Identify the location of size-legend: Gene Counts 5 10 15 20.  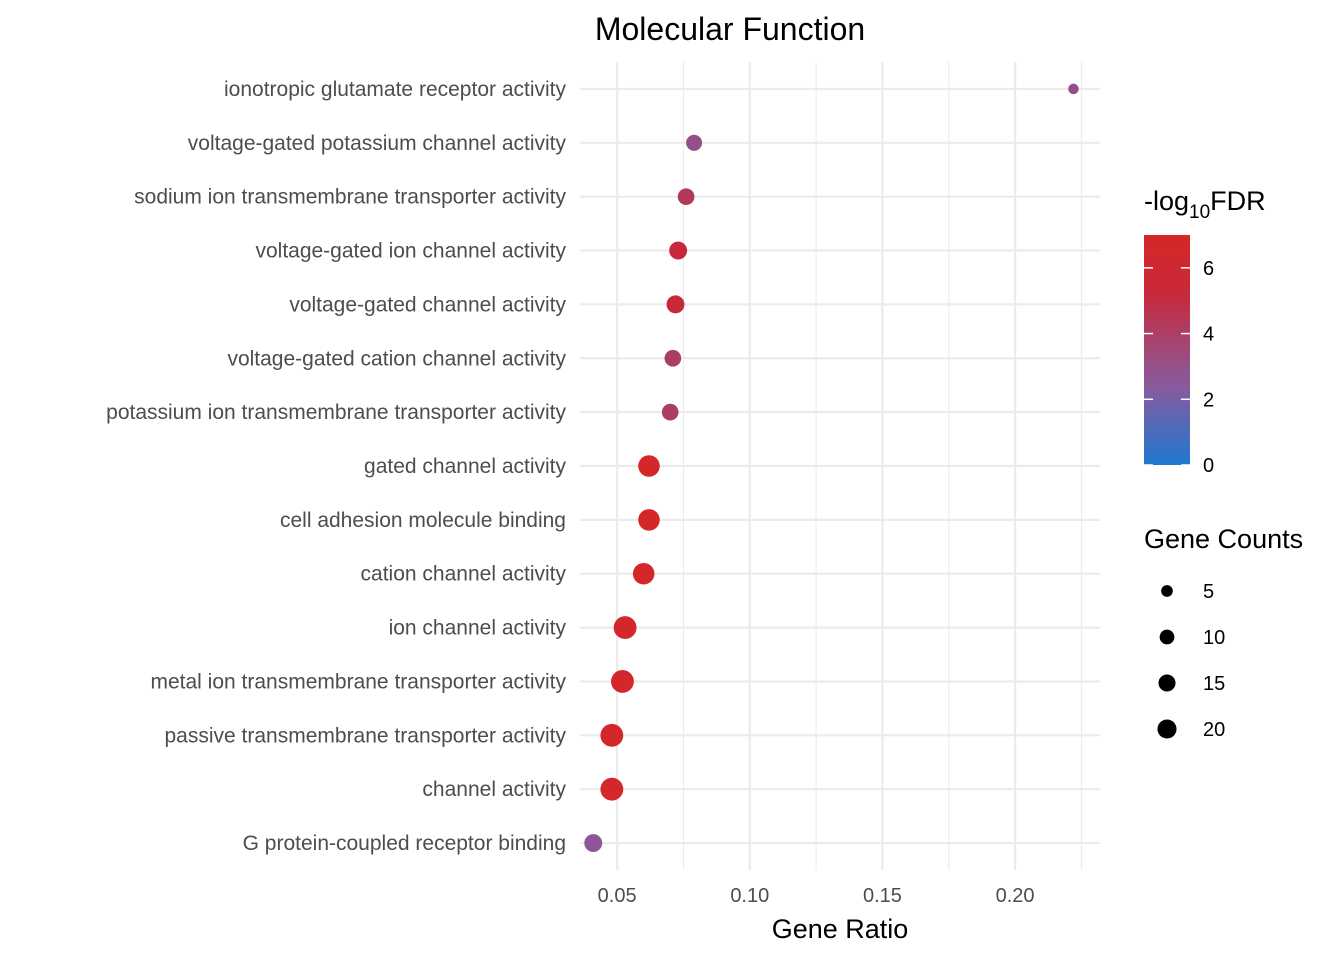
(1223, 632).